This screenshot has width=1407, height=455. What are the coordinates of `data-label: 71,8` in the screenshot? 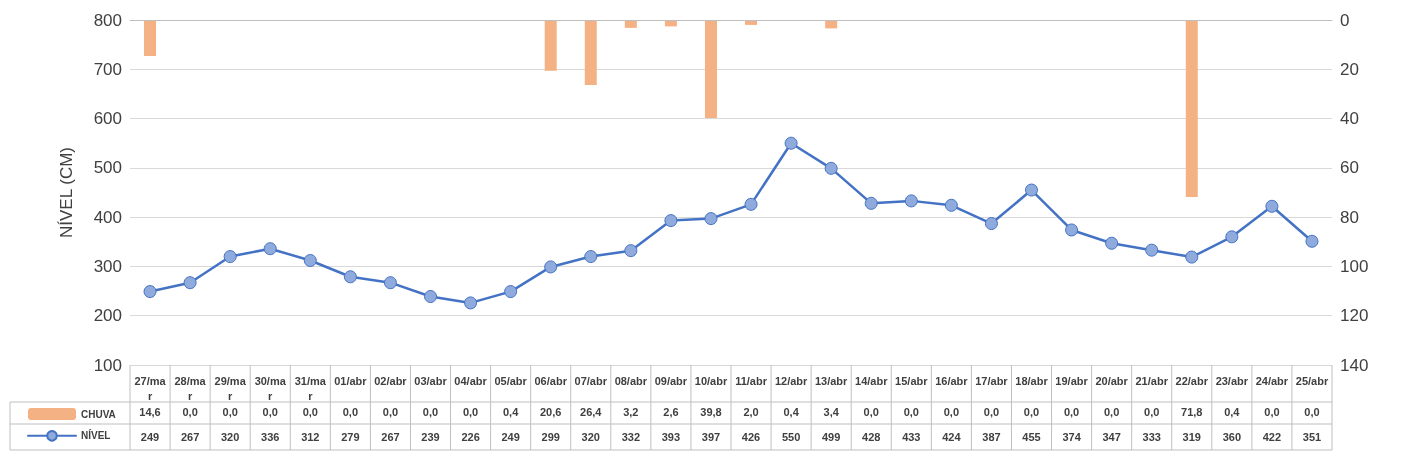 It's located at (1192, 412).